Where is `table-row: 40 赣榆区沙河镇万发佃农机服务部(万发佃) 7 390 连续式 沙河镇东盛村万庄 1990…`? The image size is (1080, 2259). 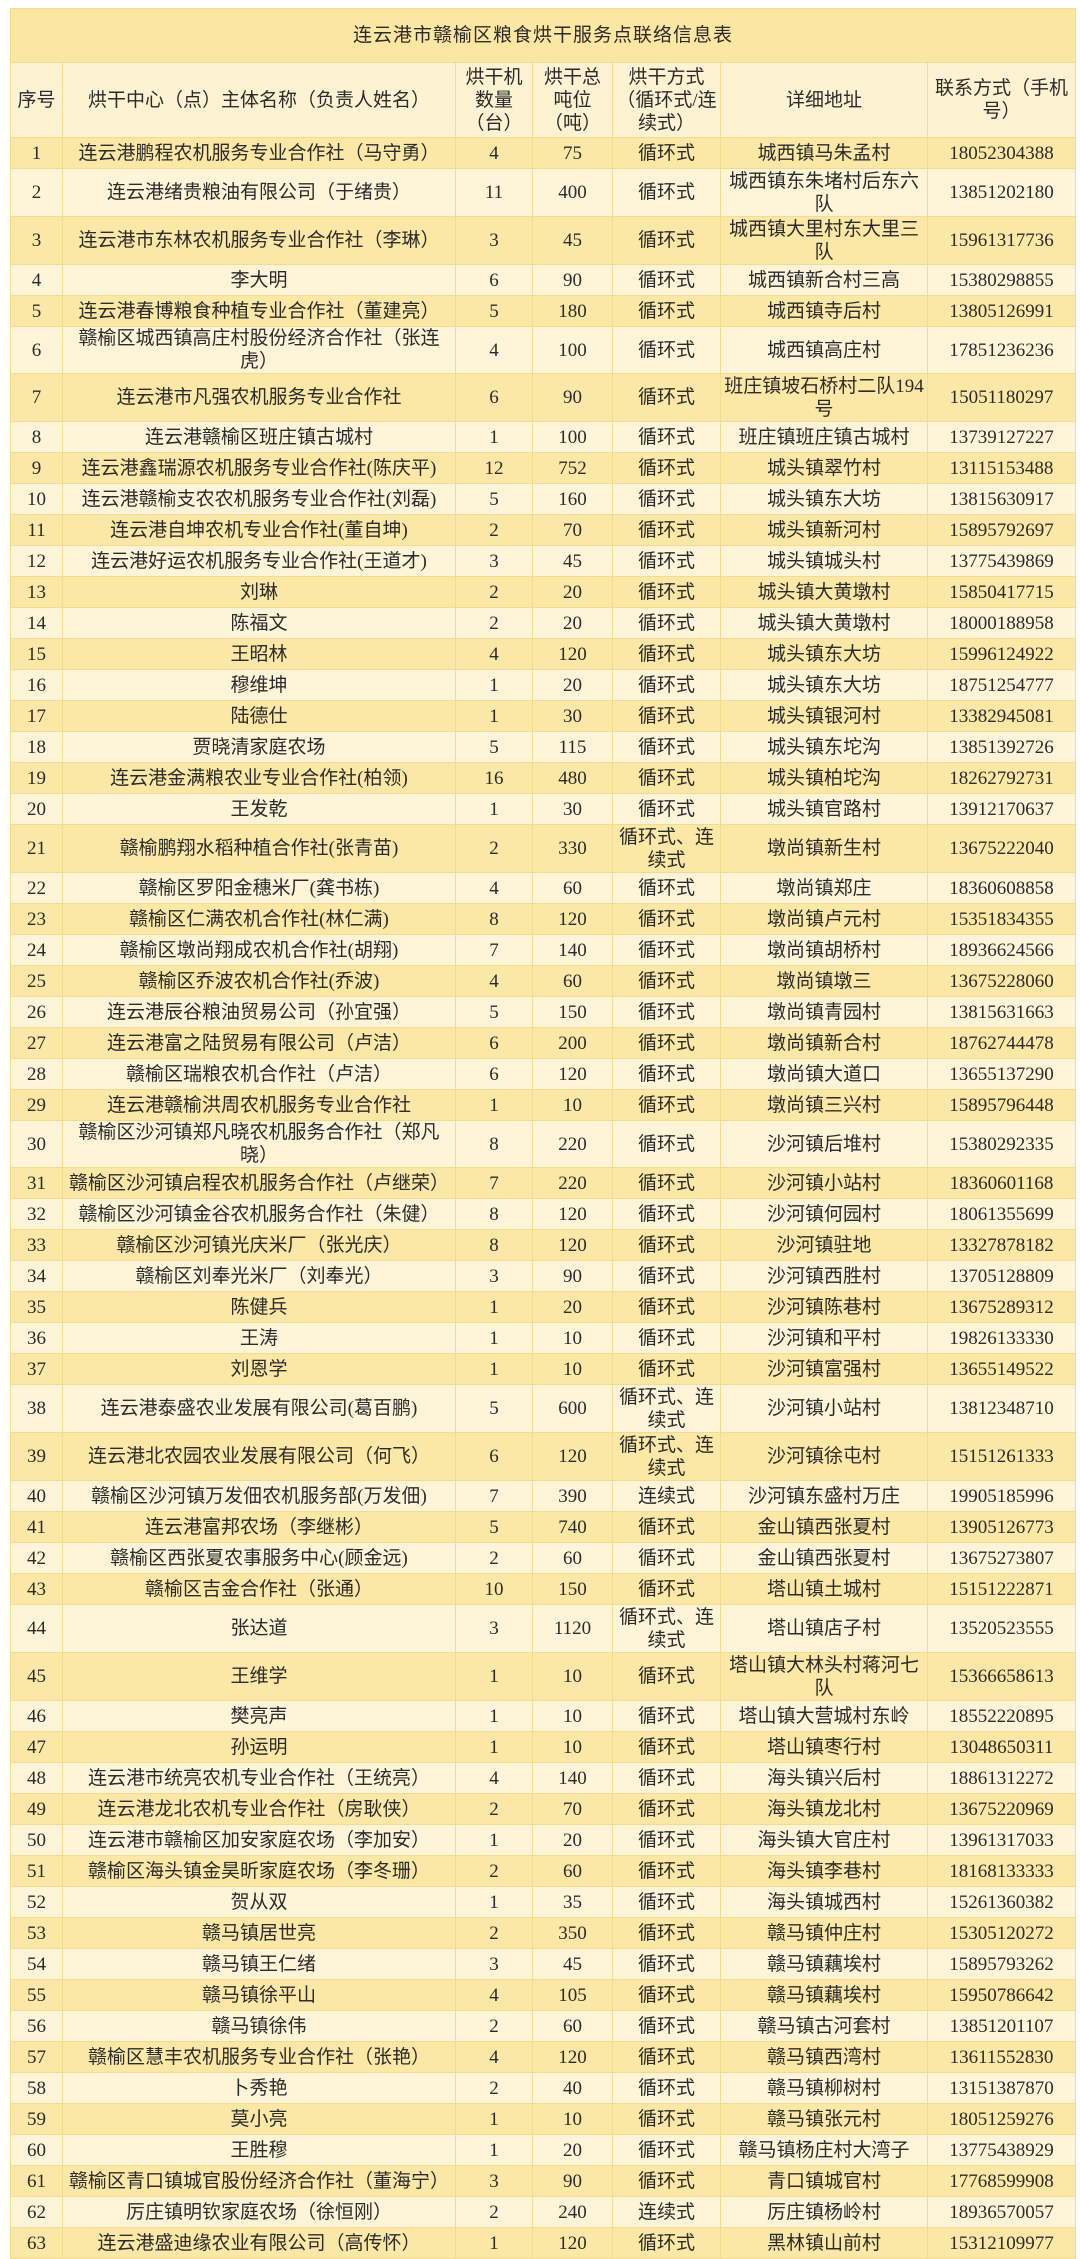
table-row: 40 赣榆区沙河镇万发佃农机服务部(万发佃) 7 390 连续式 沙河镇东盛村万庄 1990… is located at coordinates (543, 1496).